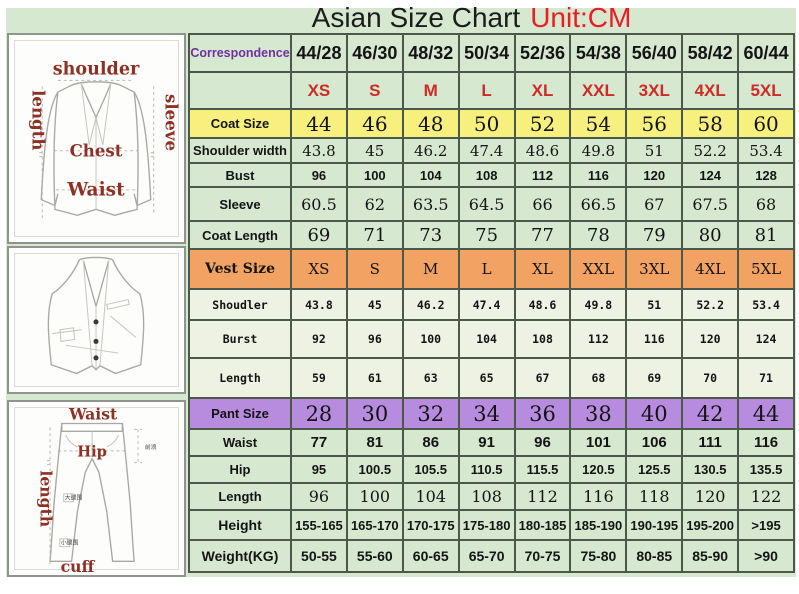 The image size is (799, 594). Describe the element at coordinates (70, 543) in the screenshot. I see `pants-calf-cn-label: 小腿围` at that location.